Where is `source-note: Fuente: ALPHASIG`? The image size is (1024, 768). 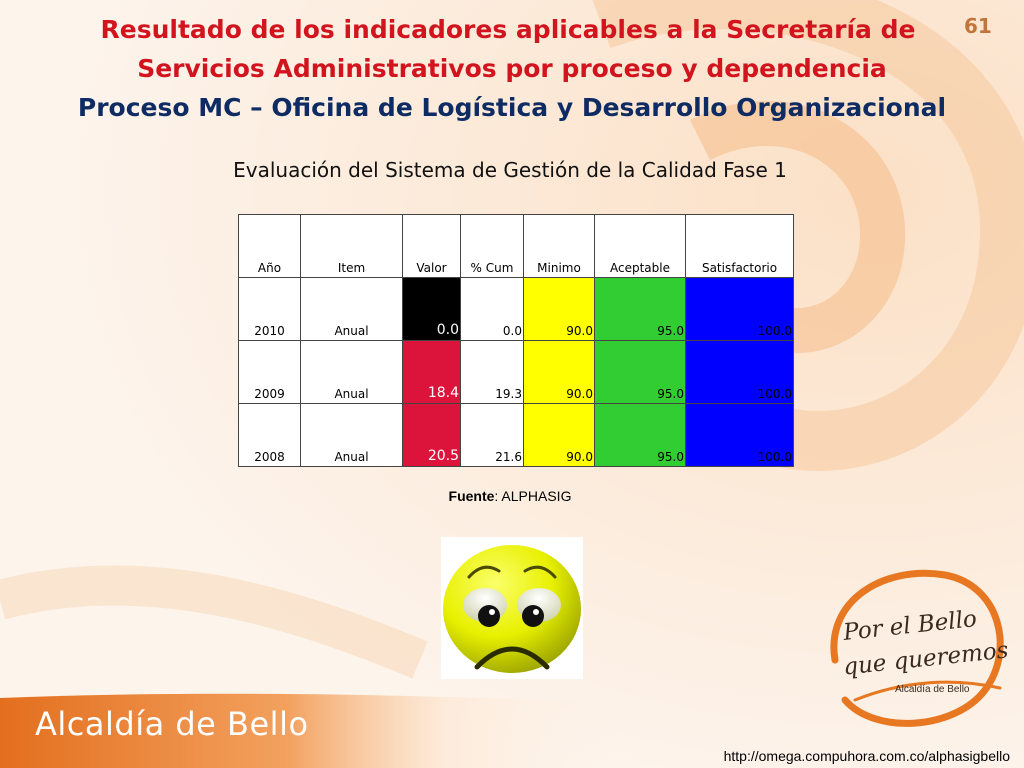
source-note: Fuente: ALPHASIG is located at coordinates (510, 496).